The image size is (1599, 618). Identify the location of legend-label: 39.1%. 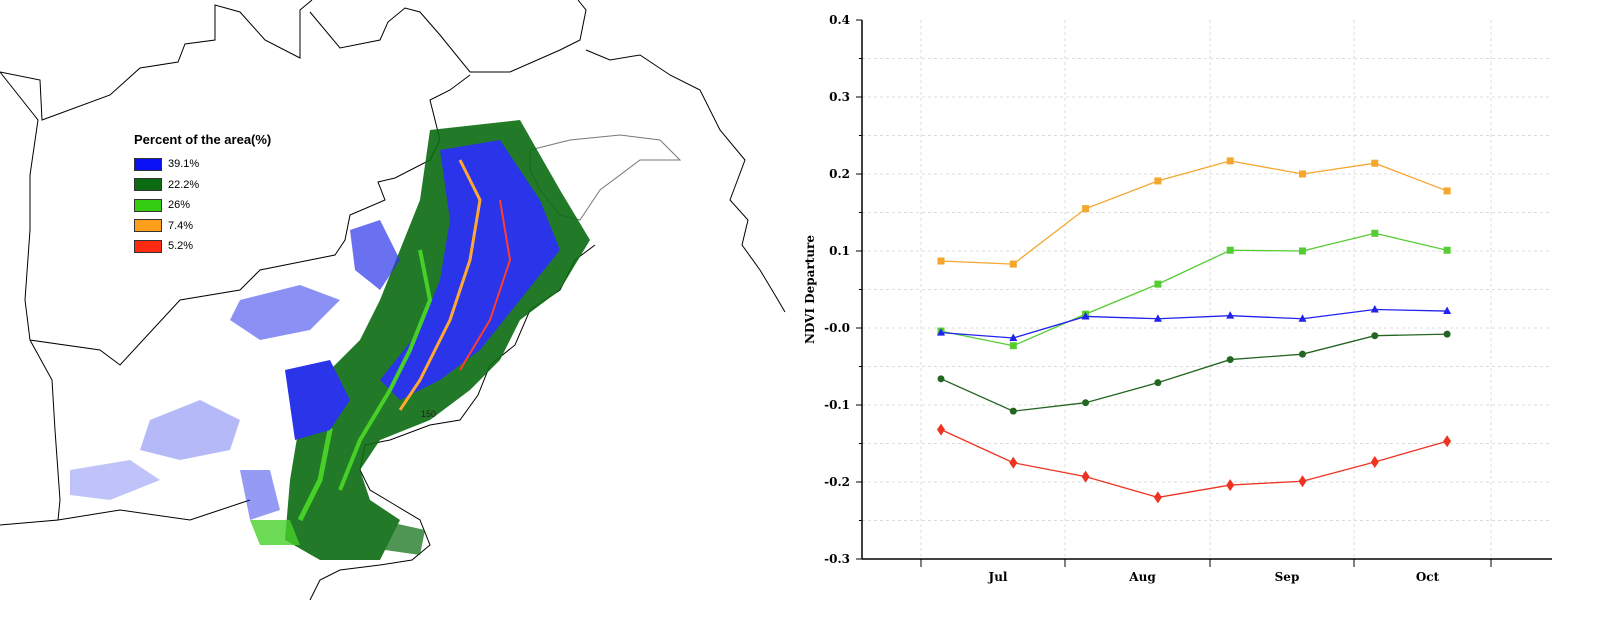
(184, 164).